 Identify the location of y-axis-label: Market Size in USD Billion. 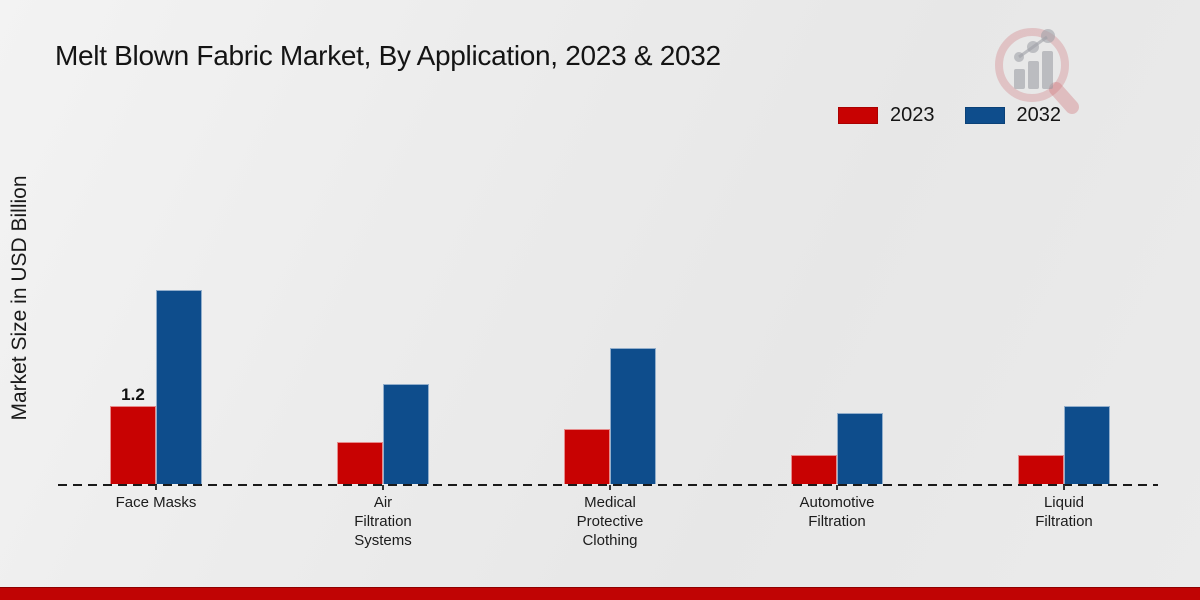
(19, 298).